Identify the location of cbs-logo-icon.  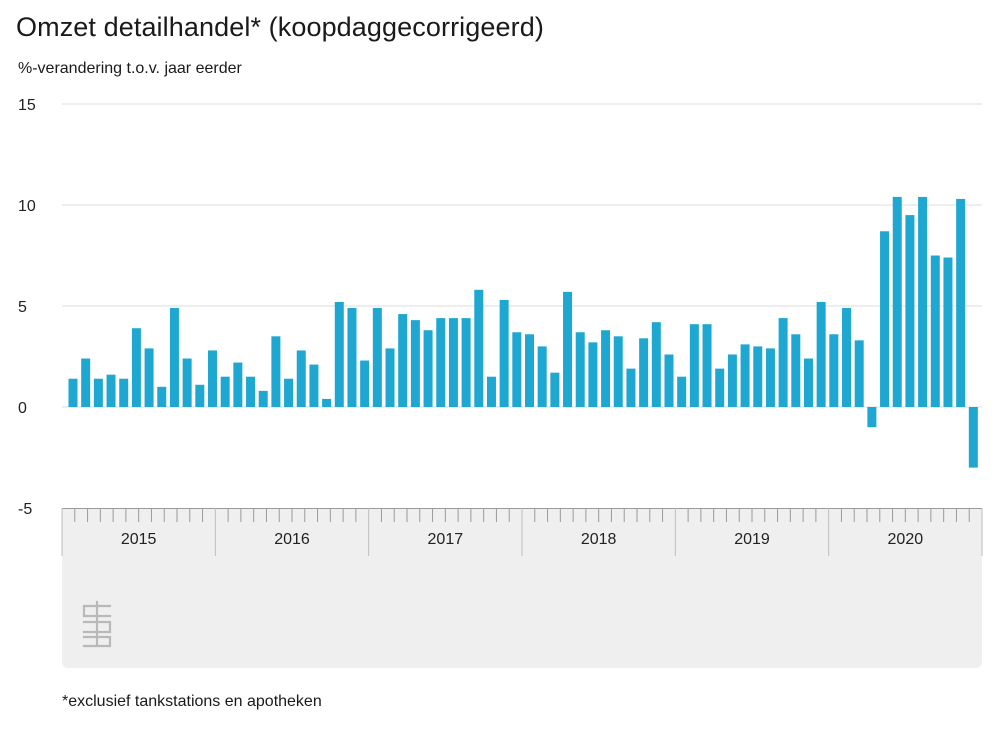
(97, 624).